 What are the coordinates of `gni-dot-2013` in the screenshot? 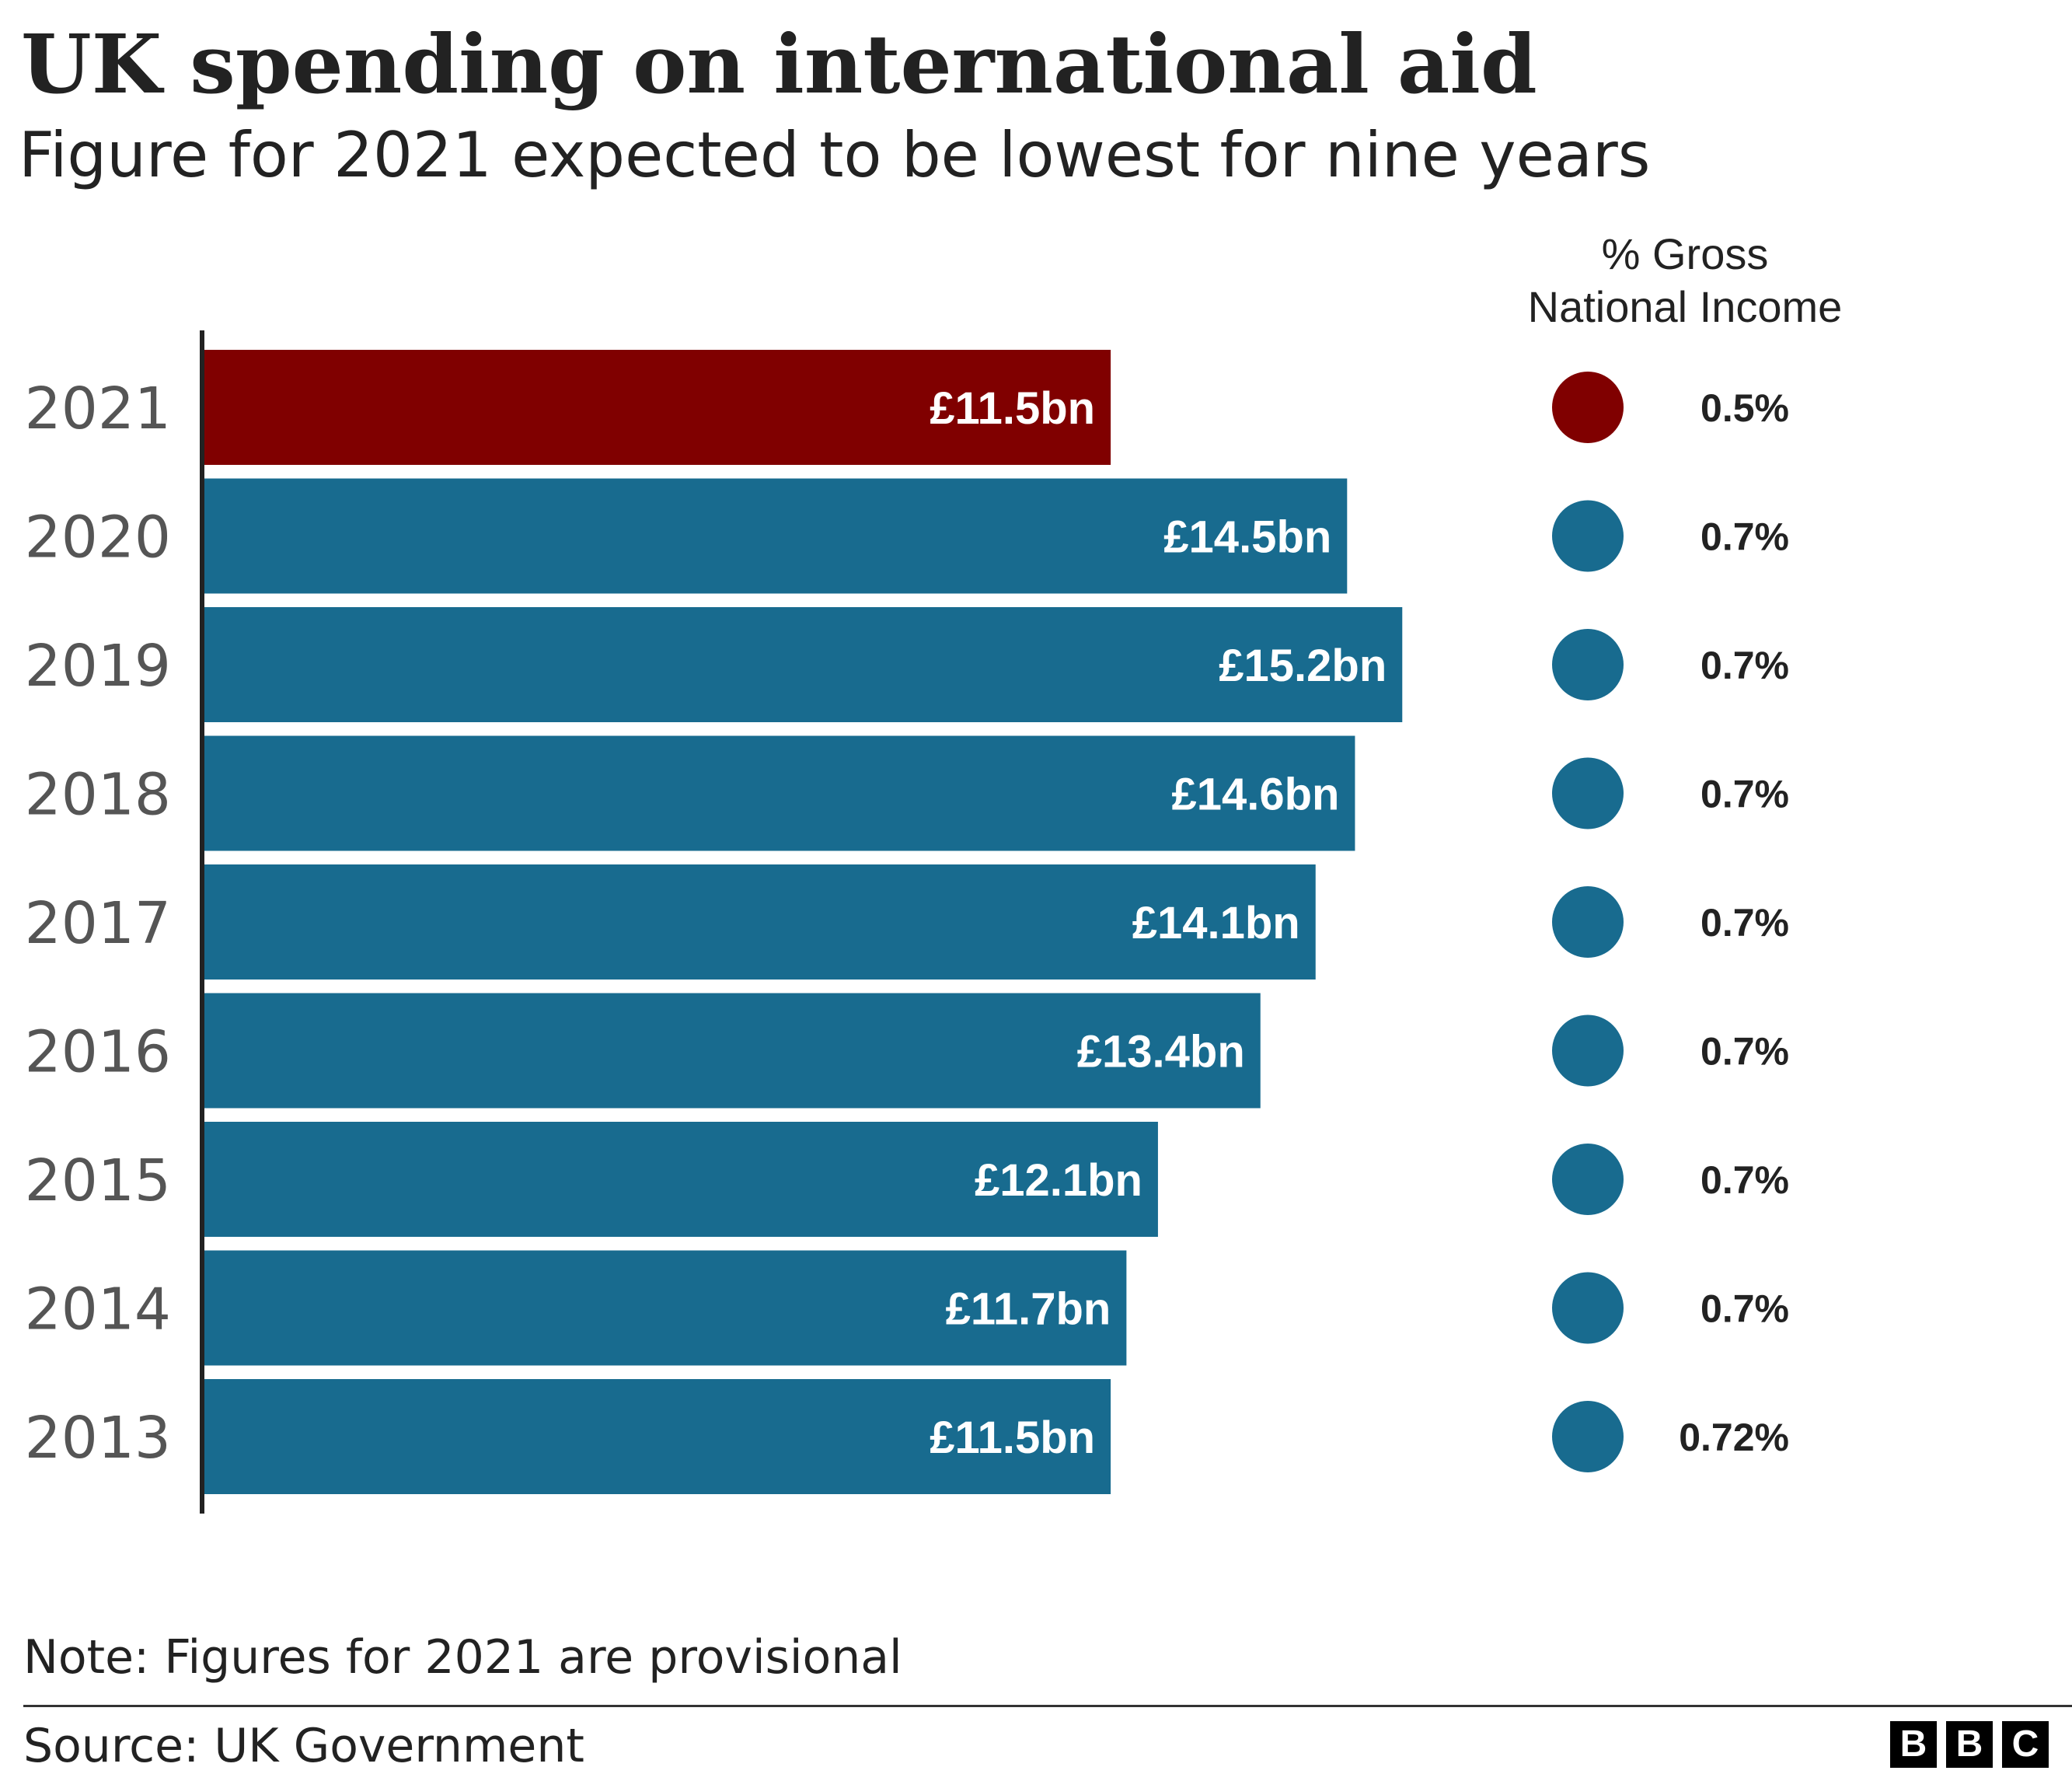 It's located at (1588, 1436).